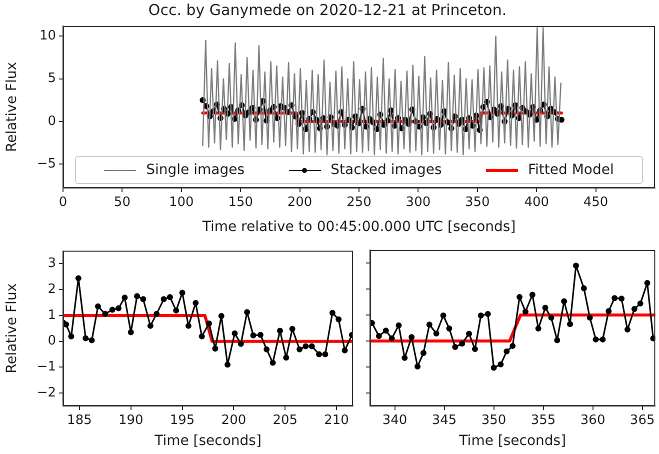 The height and width of the screenshot is (454, 659). What do you see at coordinates (444, 420) in the screenshot?
I see `x-tick-label: 345` at bounding box center [444, 420].